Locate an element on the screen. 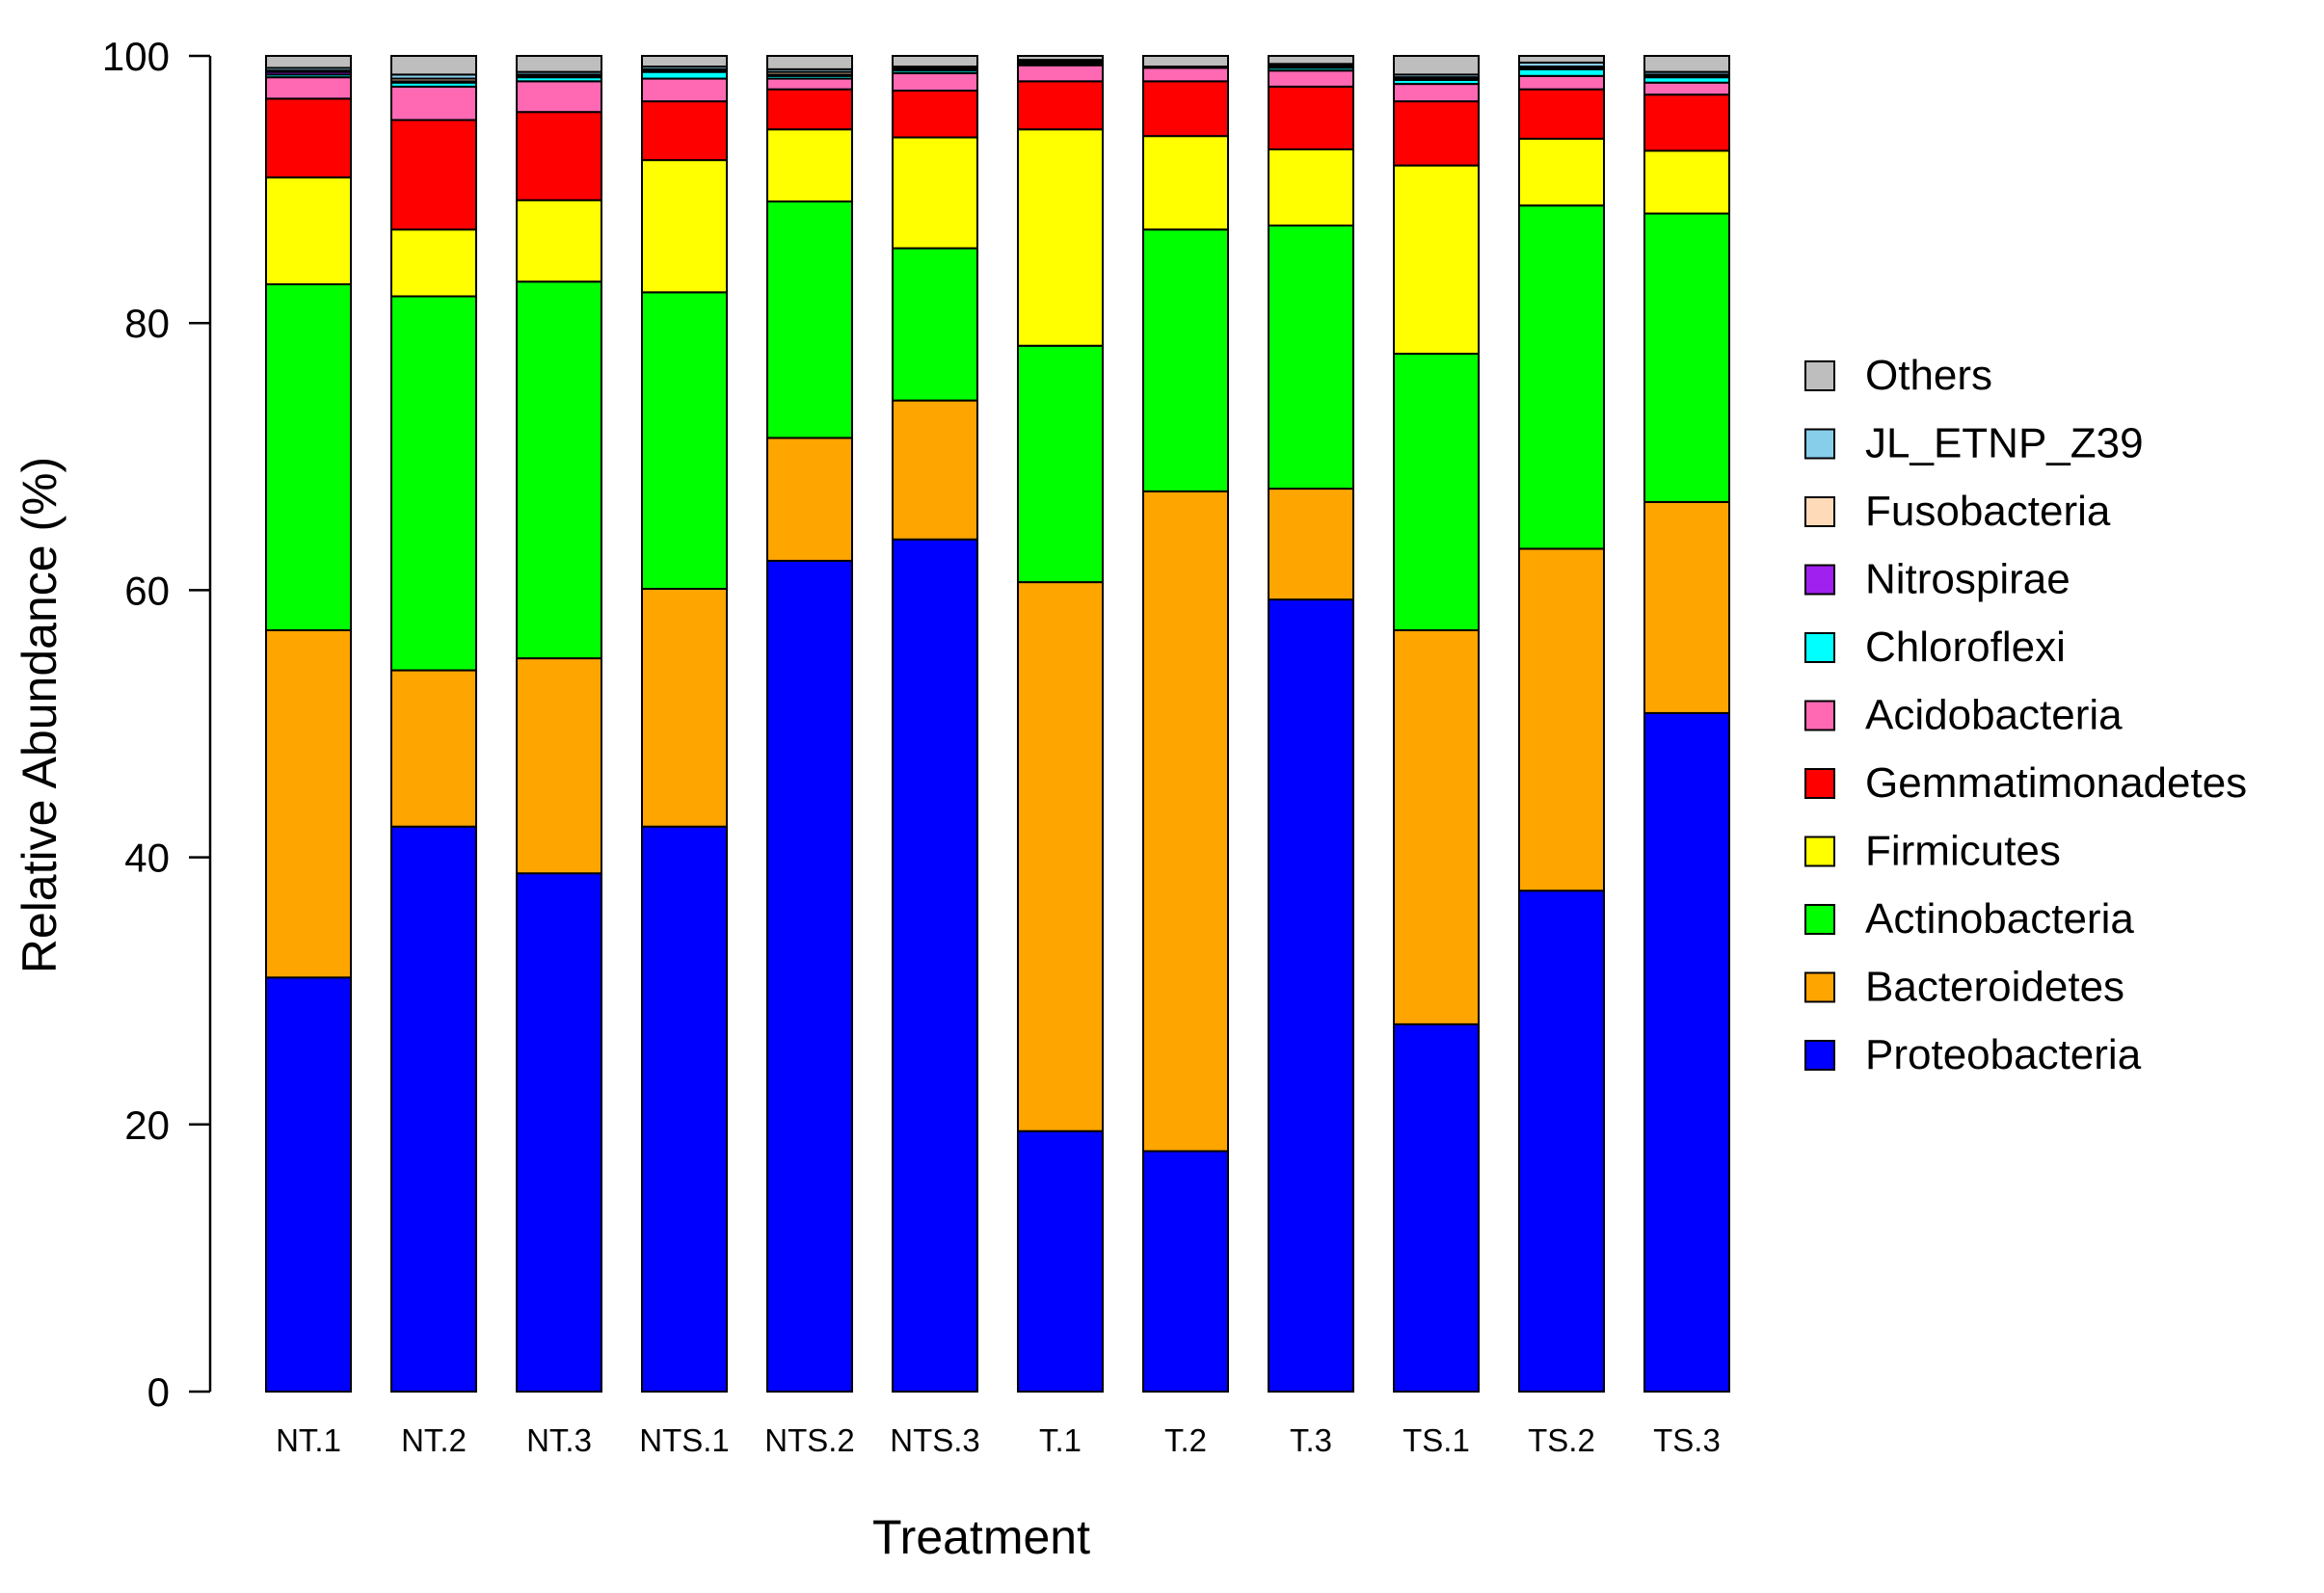 This screenshot has width=2324, height=1593. x-tick-label: NT.3 is located at coordinates (559, 1440).